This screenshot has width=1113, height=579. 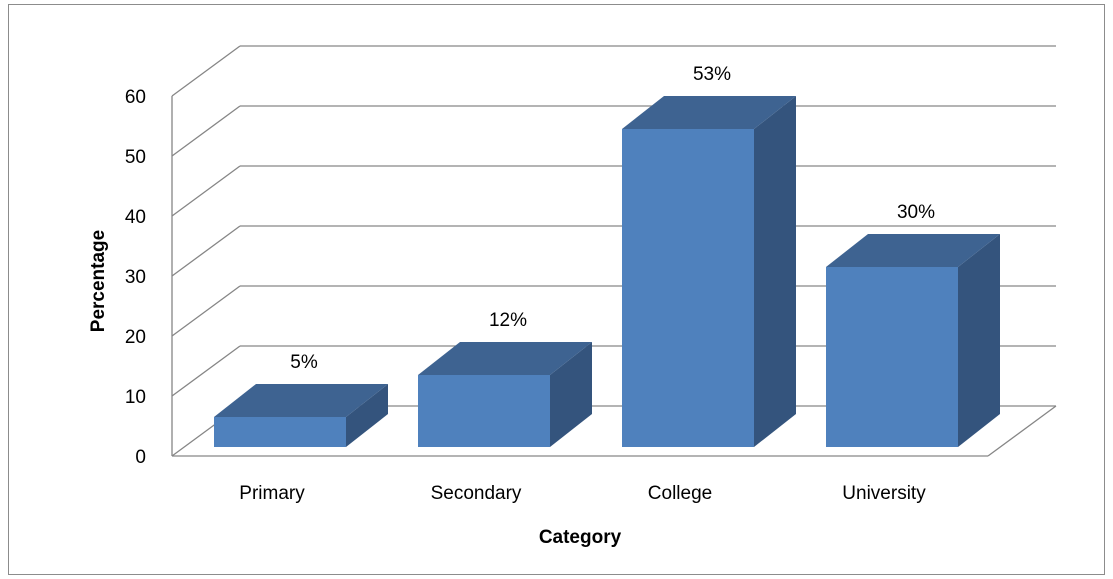 What do you see at coordinates (680, 493) in the screenshot?
I see `x-tick-label: College` at bounding box center [680, 493].